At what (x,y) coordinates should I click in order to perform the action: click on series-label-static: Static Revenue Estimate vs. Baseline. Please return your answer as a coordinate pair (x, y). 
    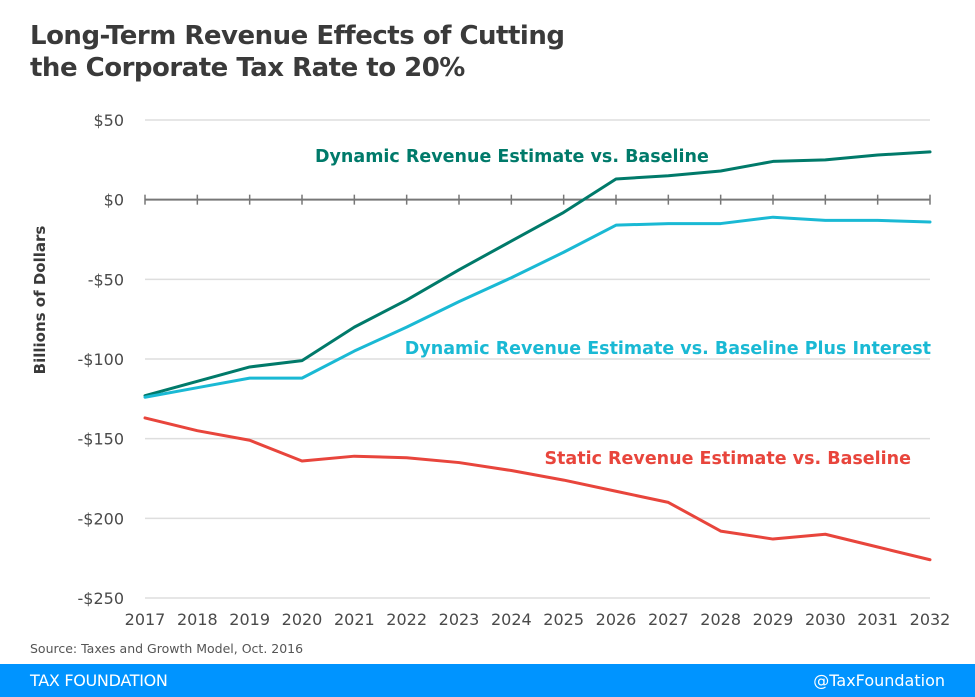
    Looking at the image, I should click on (727, 459).